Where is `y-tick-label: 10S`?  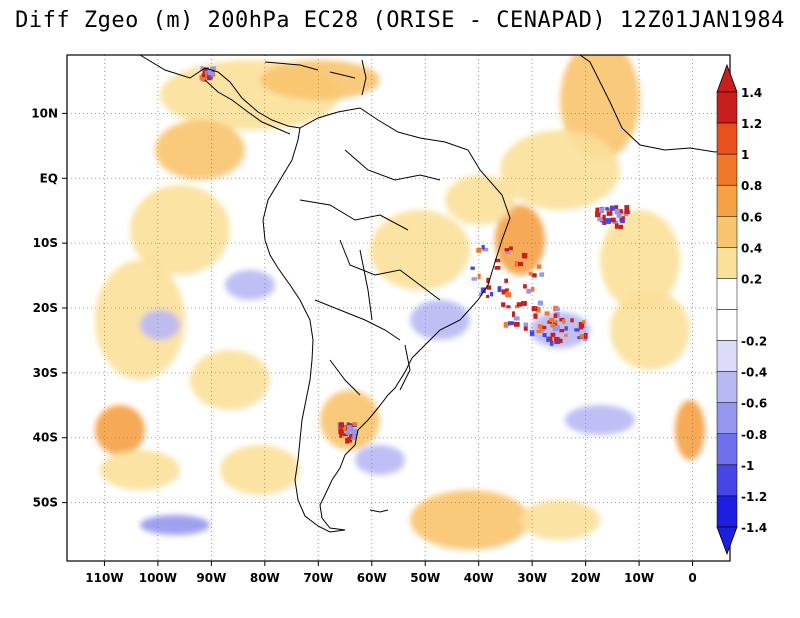 y-tick-label: 10S is located at coordinates (45, 243).